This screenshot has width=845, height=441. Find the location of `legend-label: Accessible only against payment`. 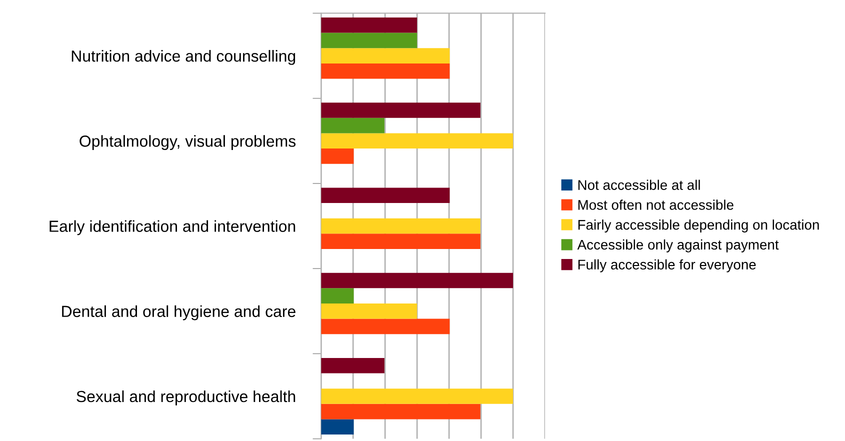

legend-label: Accessible only against payment is located at coordinates (678, 245).